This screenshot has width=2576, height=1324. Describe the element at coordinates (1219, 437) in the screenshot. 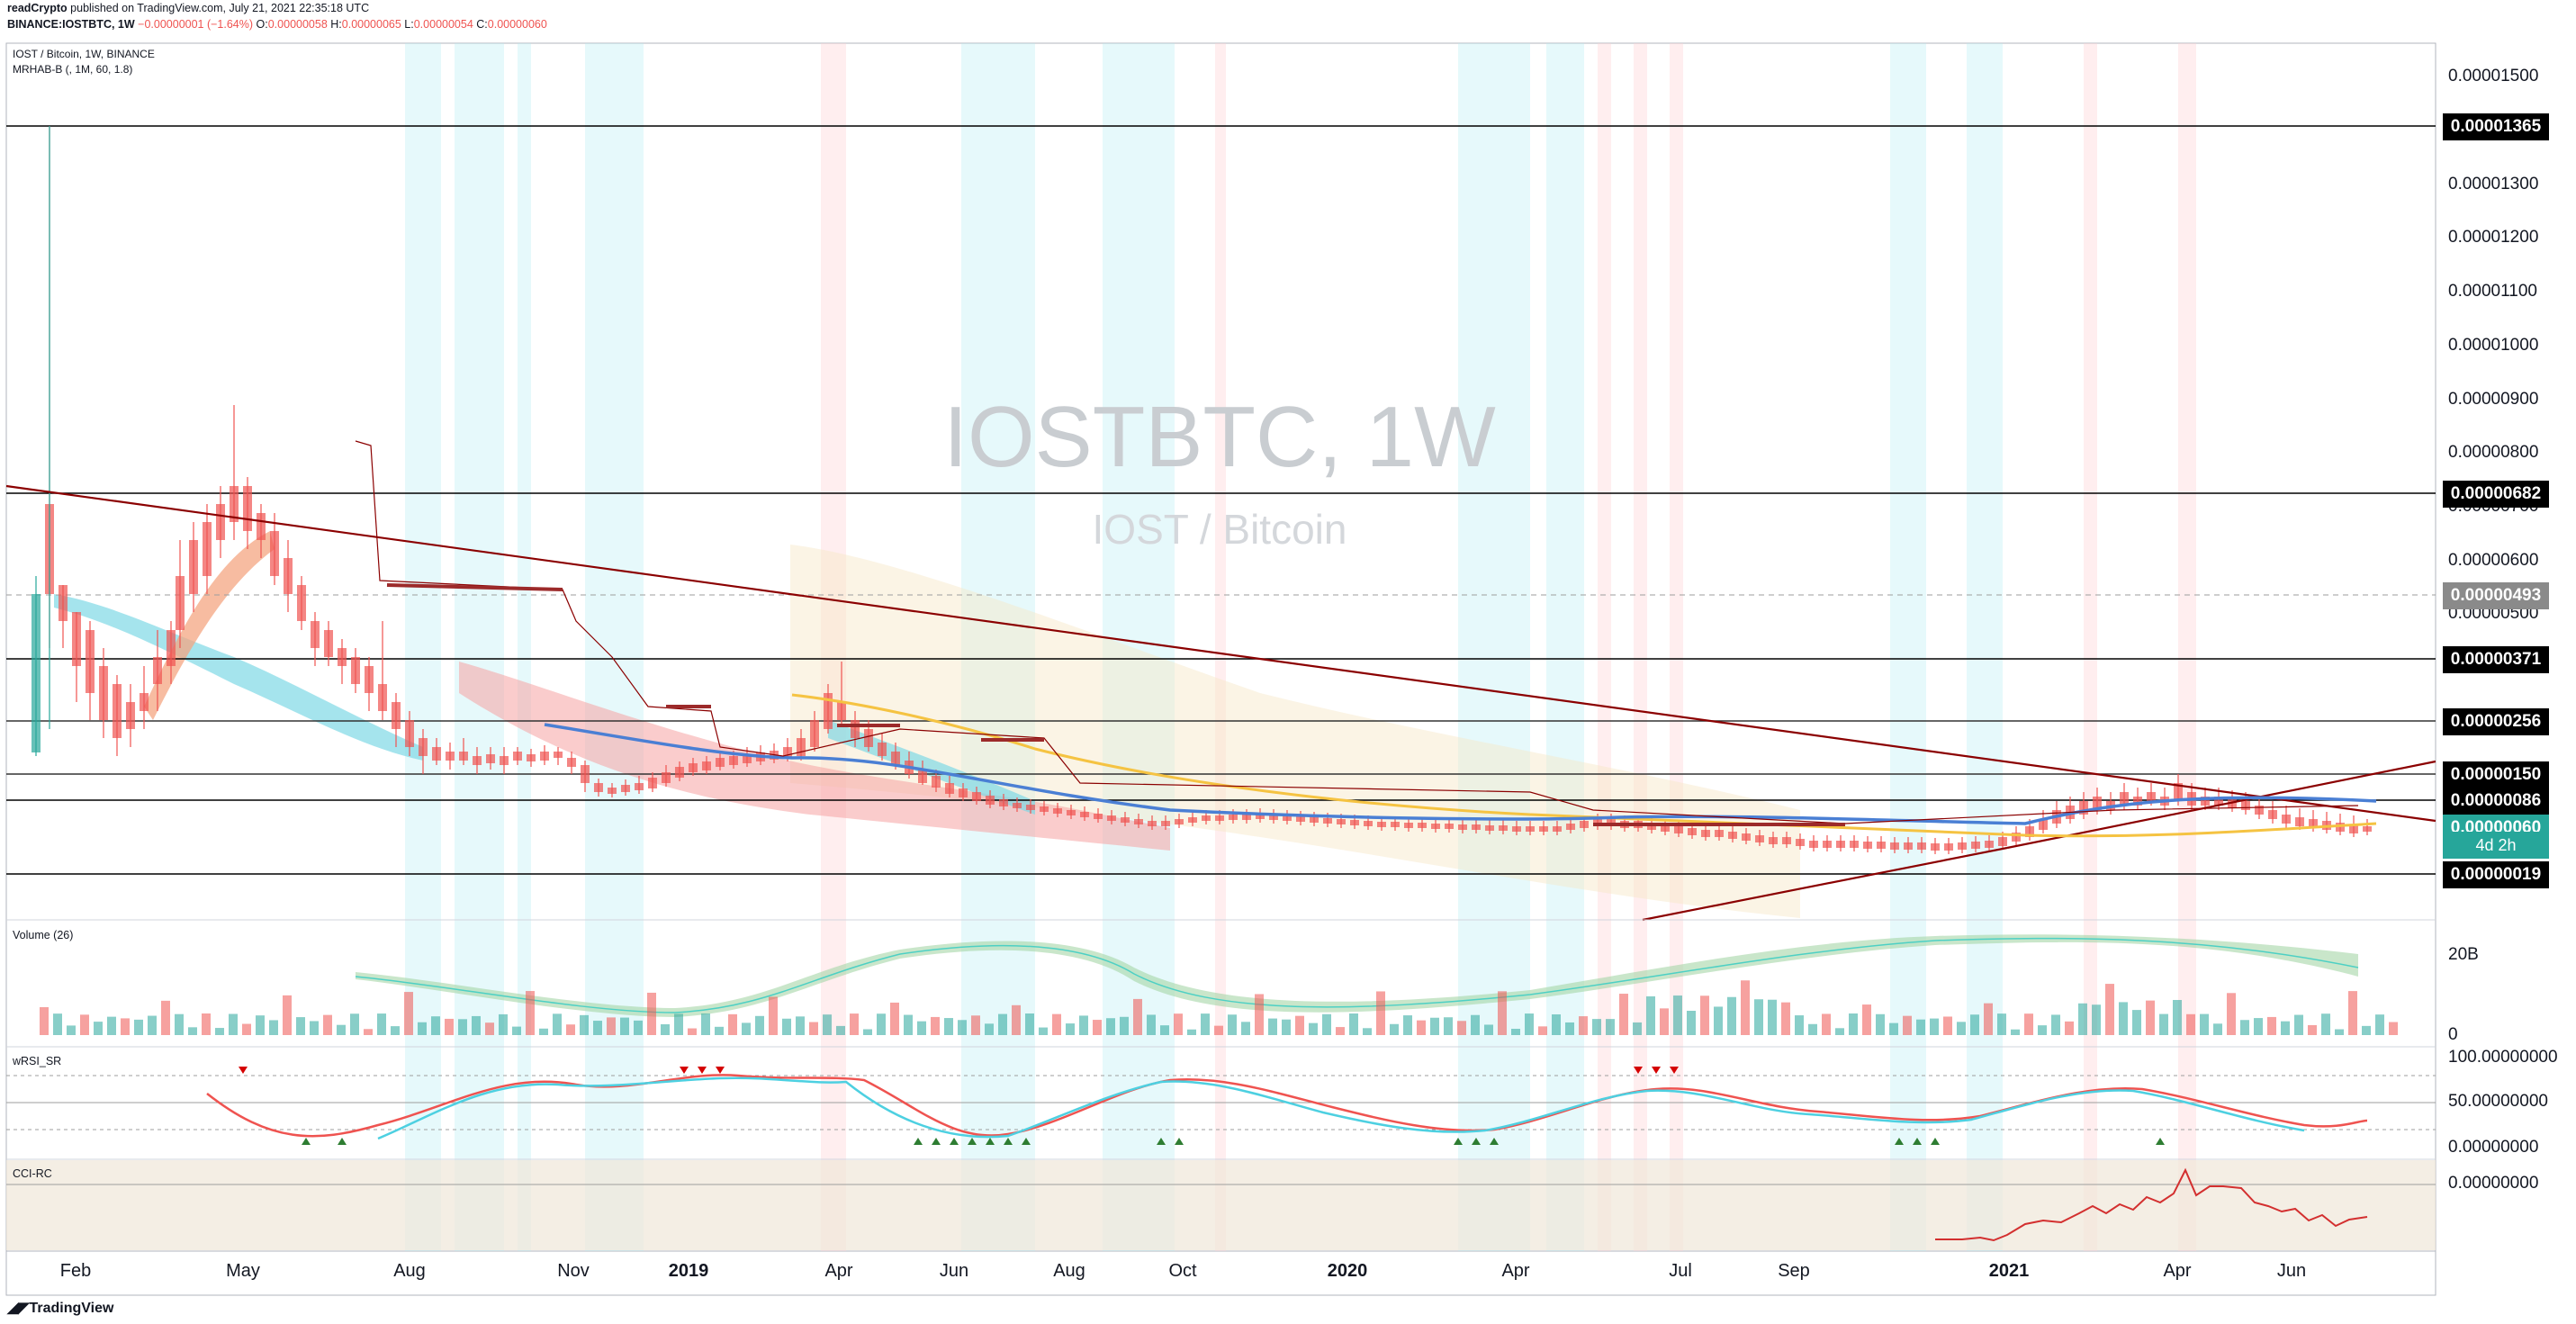

I see `watermark-symbol: IOSTBTC, 1W` at that location.